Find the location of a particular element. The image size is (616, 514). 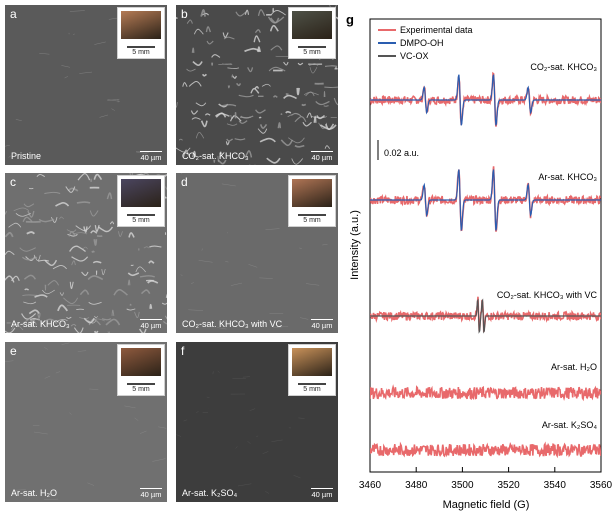

sem-panel-a: a Pristine 40 µm 5 mm is located at coordinates (86, 85).